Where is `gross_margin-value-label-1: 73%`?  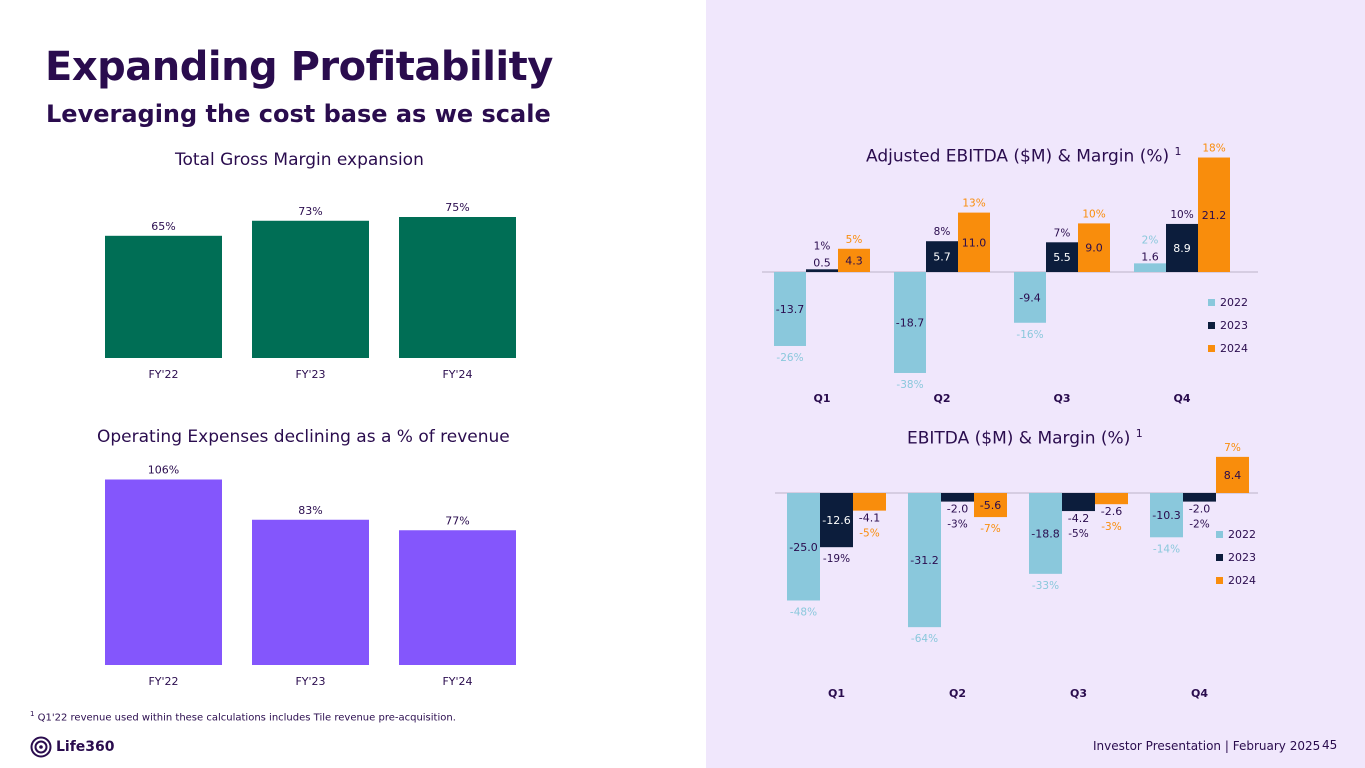 gross_margin-value-label-1: 73% is located at coordinates (310, 211).